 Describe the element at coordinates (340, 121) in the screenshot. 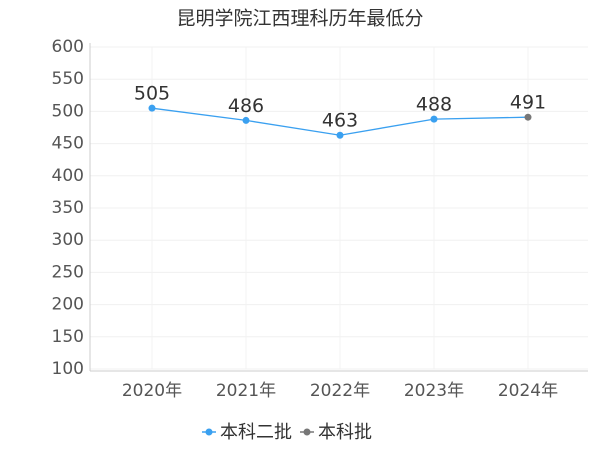

I see `data-label: 463` at that location.